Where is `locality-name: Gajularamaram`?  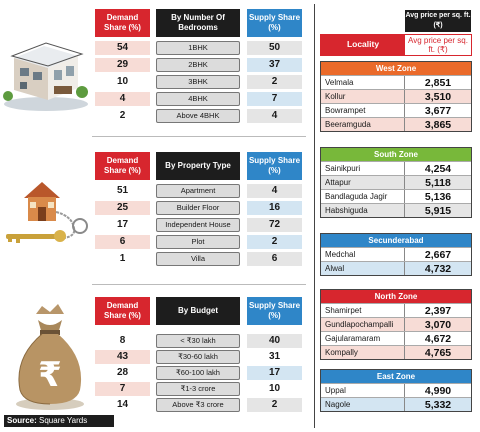 locality-name: Gajularamaram is located at coordinates (363, 338).